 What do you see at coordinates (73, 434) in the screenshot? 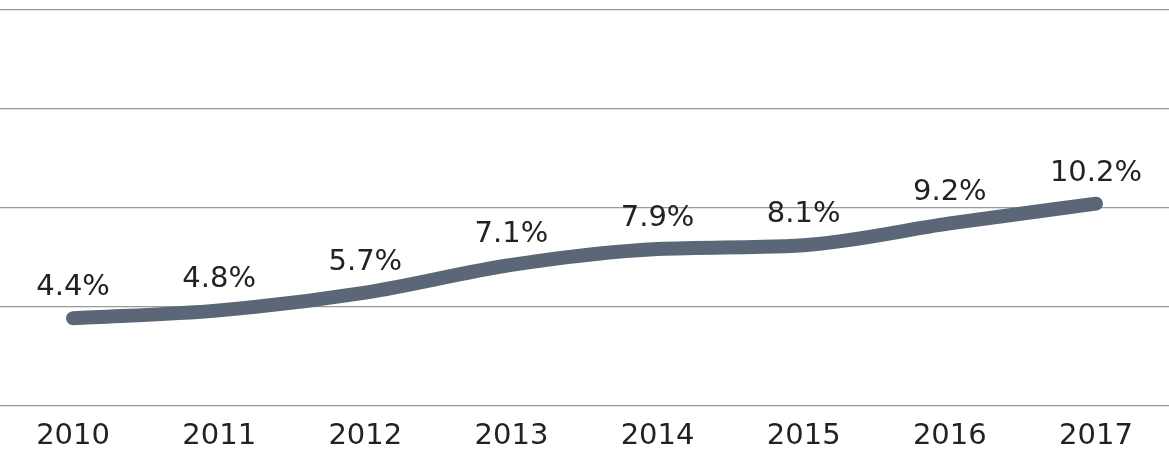
I see `x-tick-label: 2010` at bounding box center [73, 434].